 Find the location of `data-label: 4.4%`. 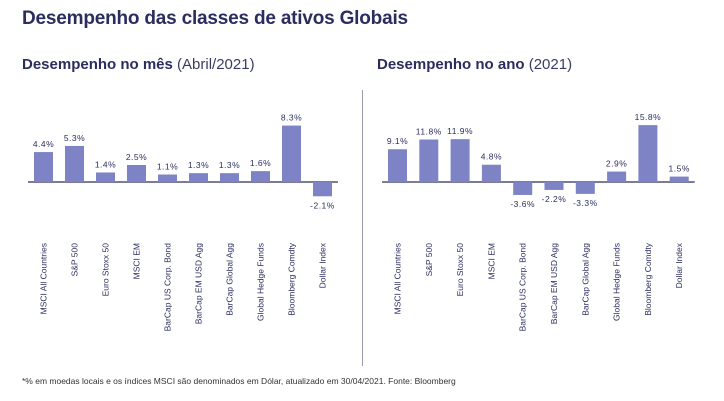

data-label: 4.4% is located at coordinates (43, 144).